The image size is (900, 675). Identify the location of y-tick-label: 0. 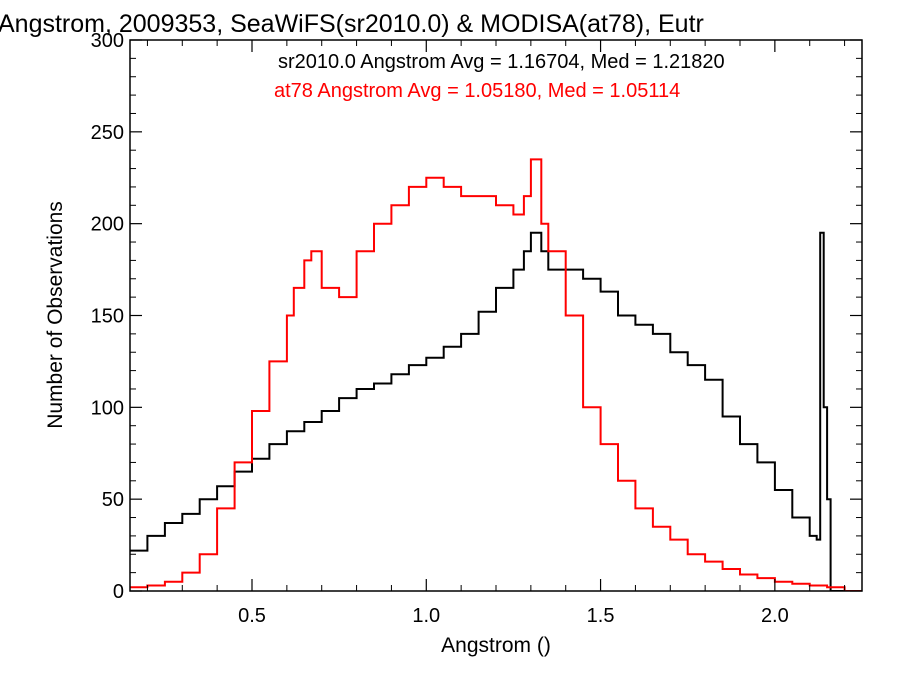
(118, 592).